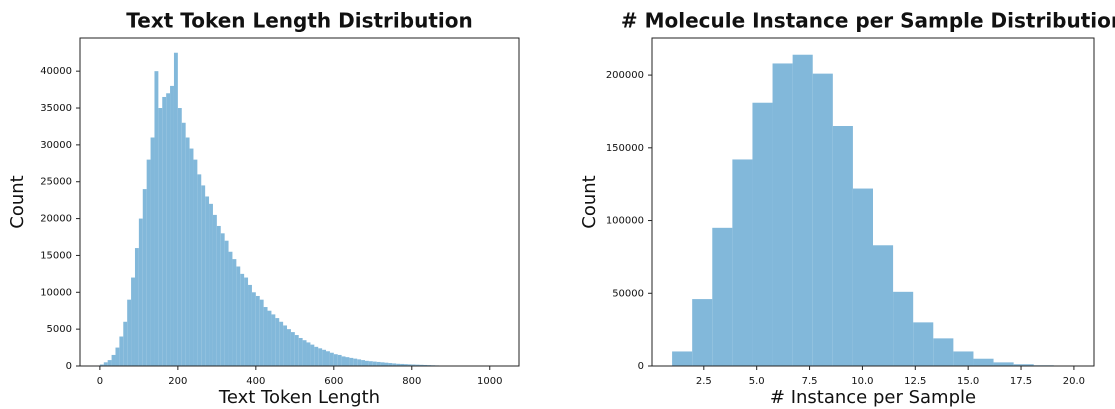  I want to click on y-tick-label: 30000, so click(56, 145).